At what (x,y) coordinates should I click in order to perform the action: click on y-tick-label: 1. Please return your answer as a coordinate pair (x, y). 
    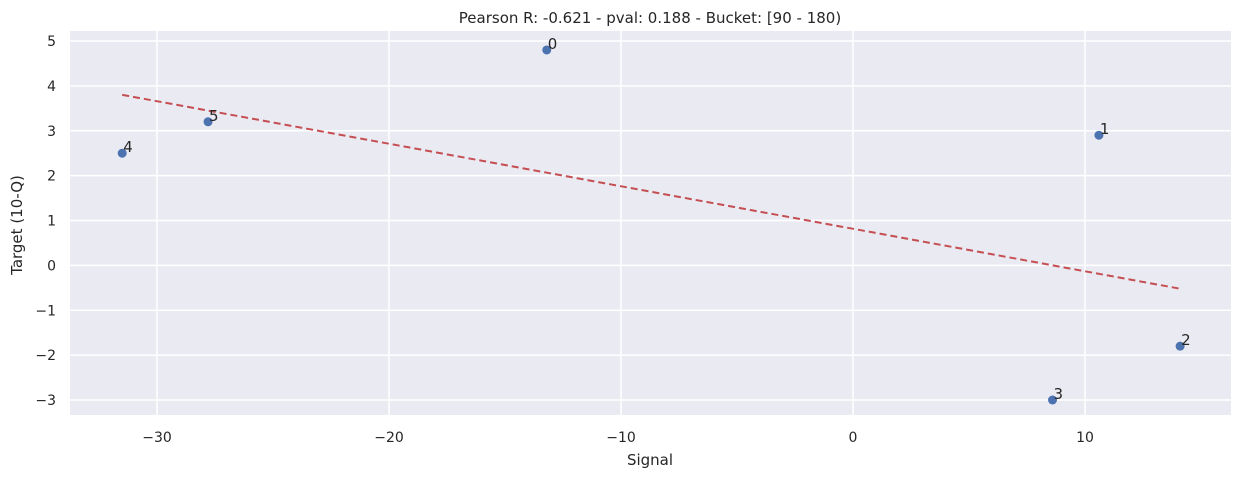
    Looking at the image, I should click on (51, 222).